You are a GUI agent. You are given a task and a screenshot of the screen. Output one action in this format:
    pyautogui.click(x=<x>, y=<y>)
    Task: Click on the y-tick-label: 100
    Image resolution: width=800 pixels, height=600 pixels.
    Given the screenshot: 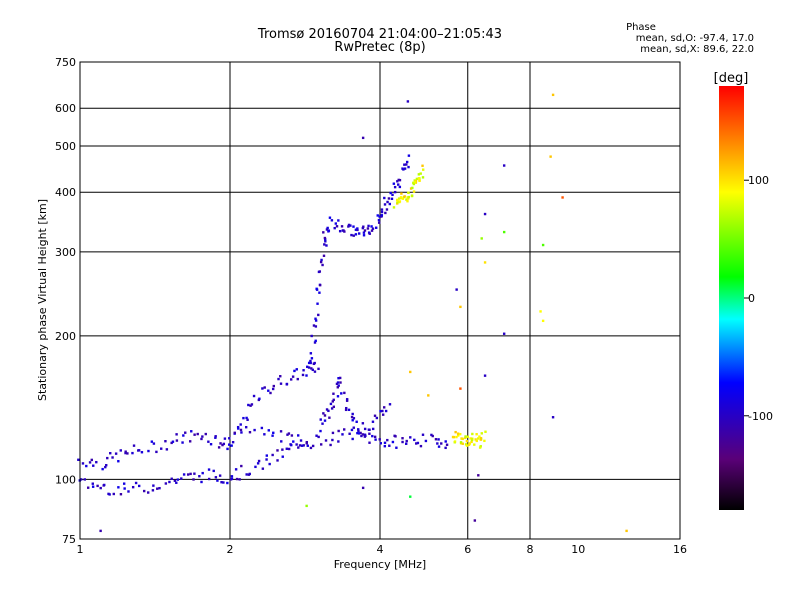 What is the action you would take?
    pyautogui.click(x=65, y=479)
    